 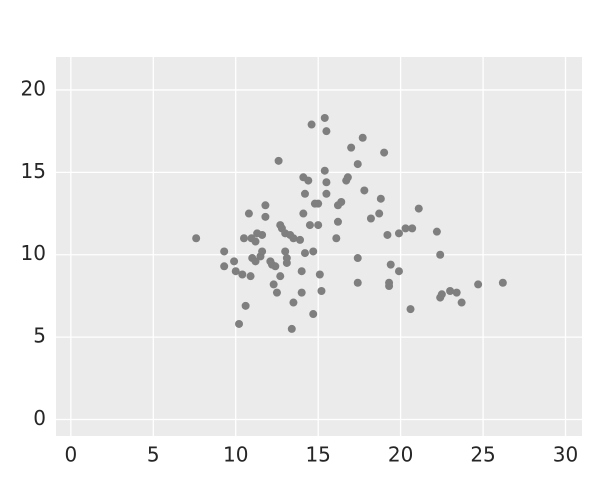 I want to click on y-tick-label: 10, so click(x=33, y=253).